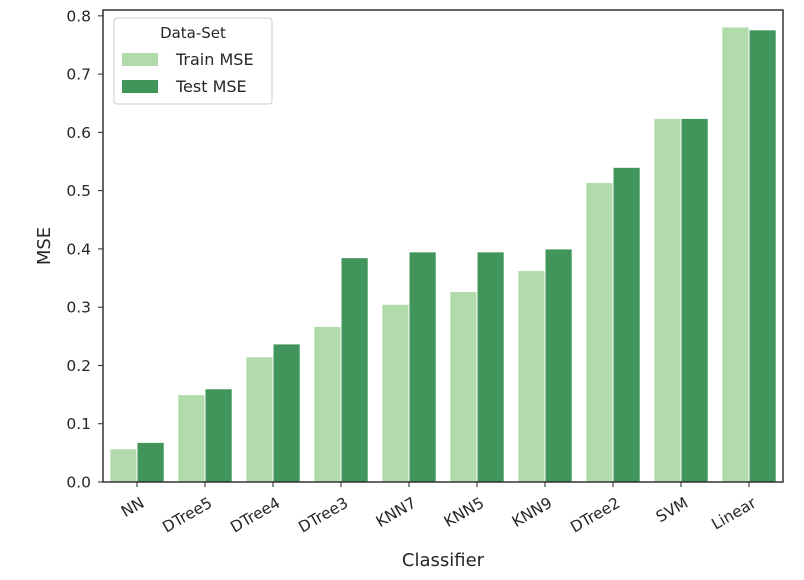 The width and height of the screenshot is (804, 580). I want to click on bar-nn-test-mse, so click(150, 462).